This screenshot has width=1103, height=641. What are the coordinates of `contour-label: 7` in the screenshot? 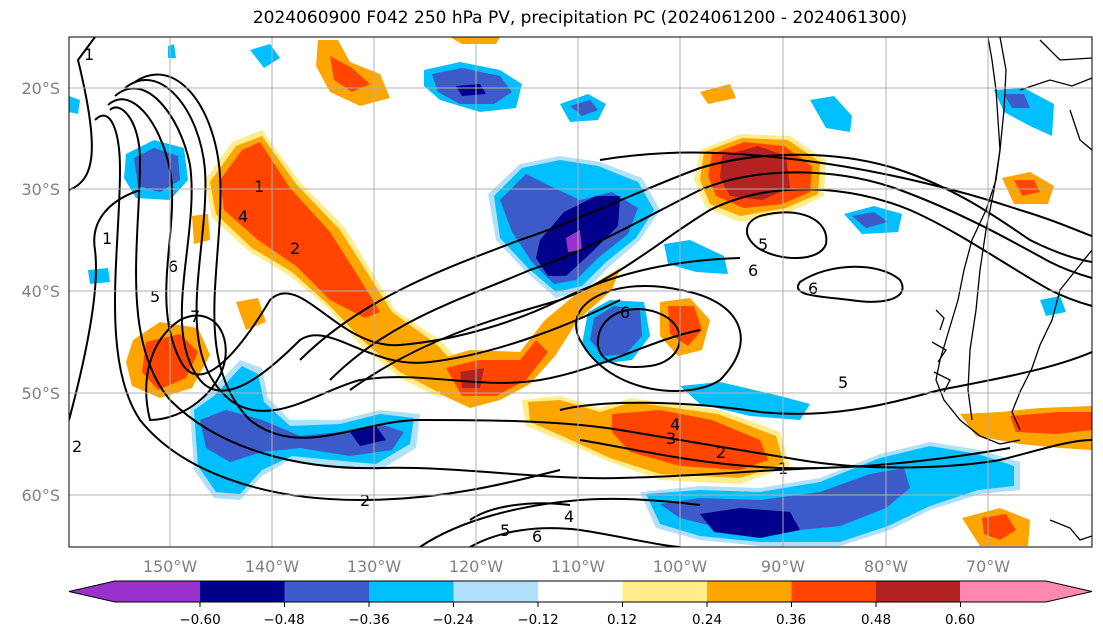 It's located at (195, 316).